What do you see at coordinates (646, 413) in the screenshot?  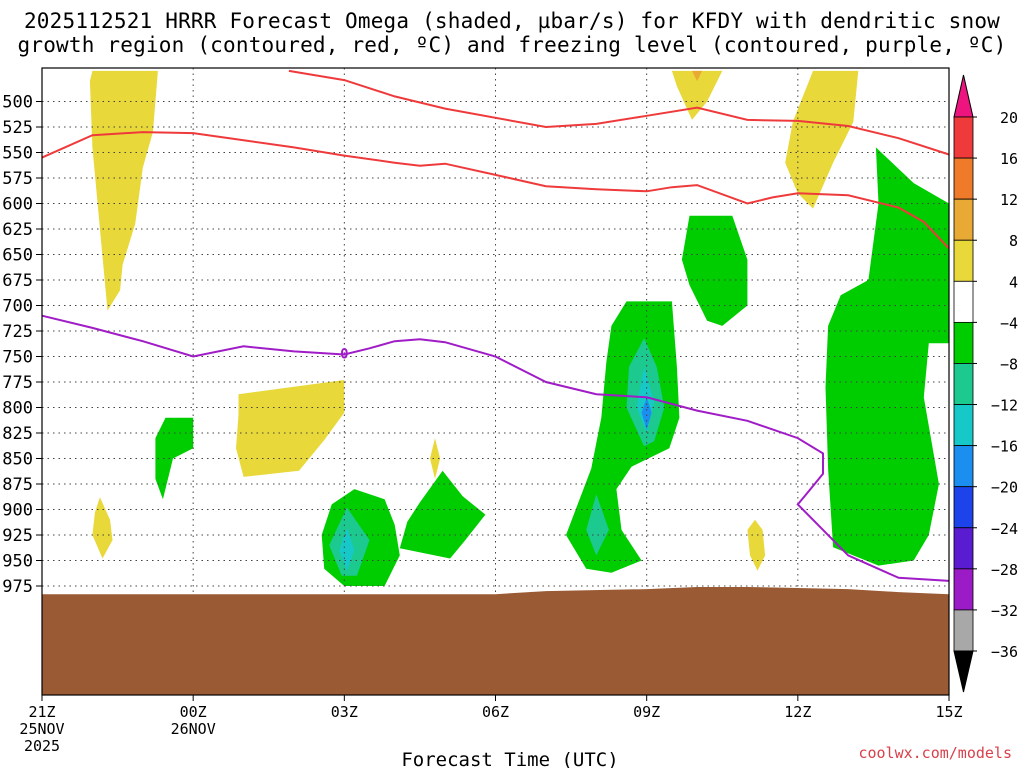 I see `omega-blue-09z` at bounding box center [646, 413].